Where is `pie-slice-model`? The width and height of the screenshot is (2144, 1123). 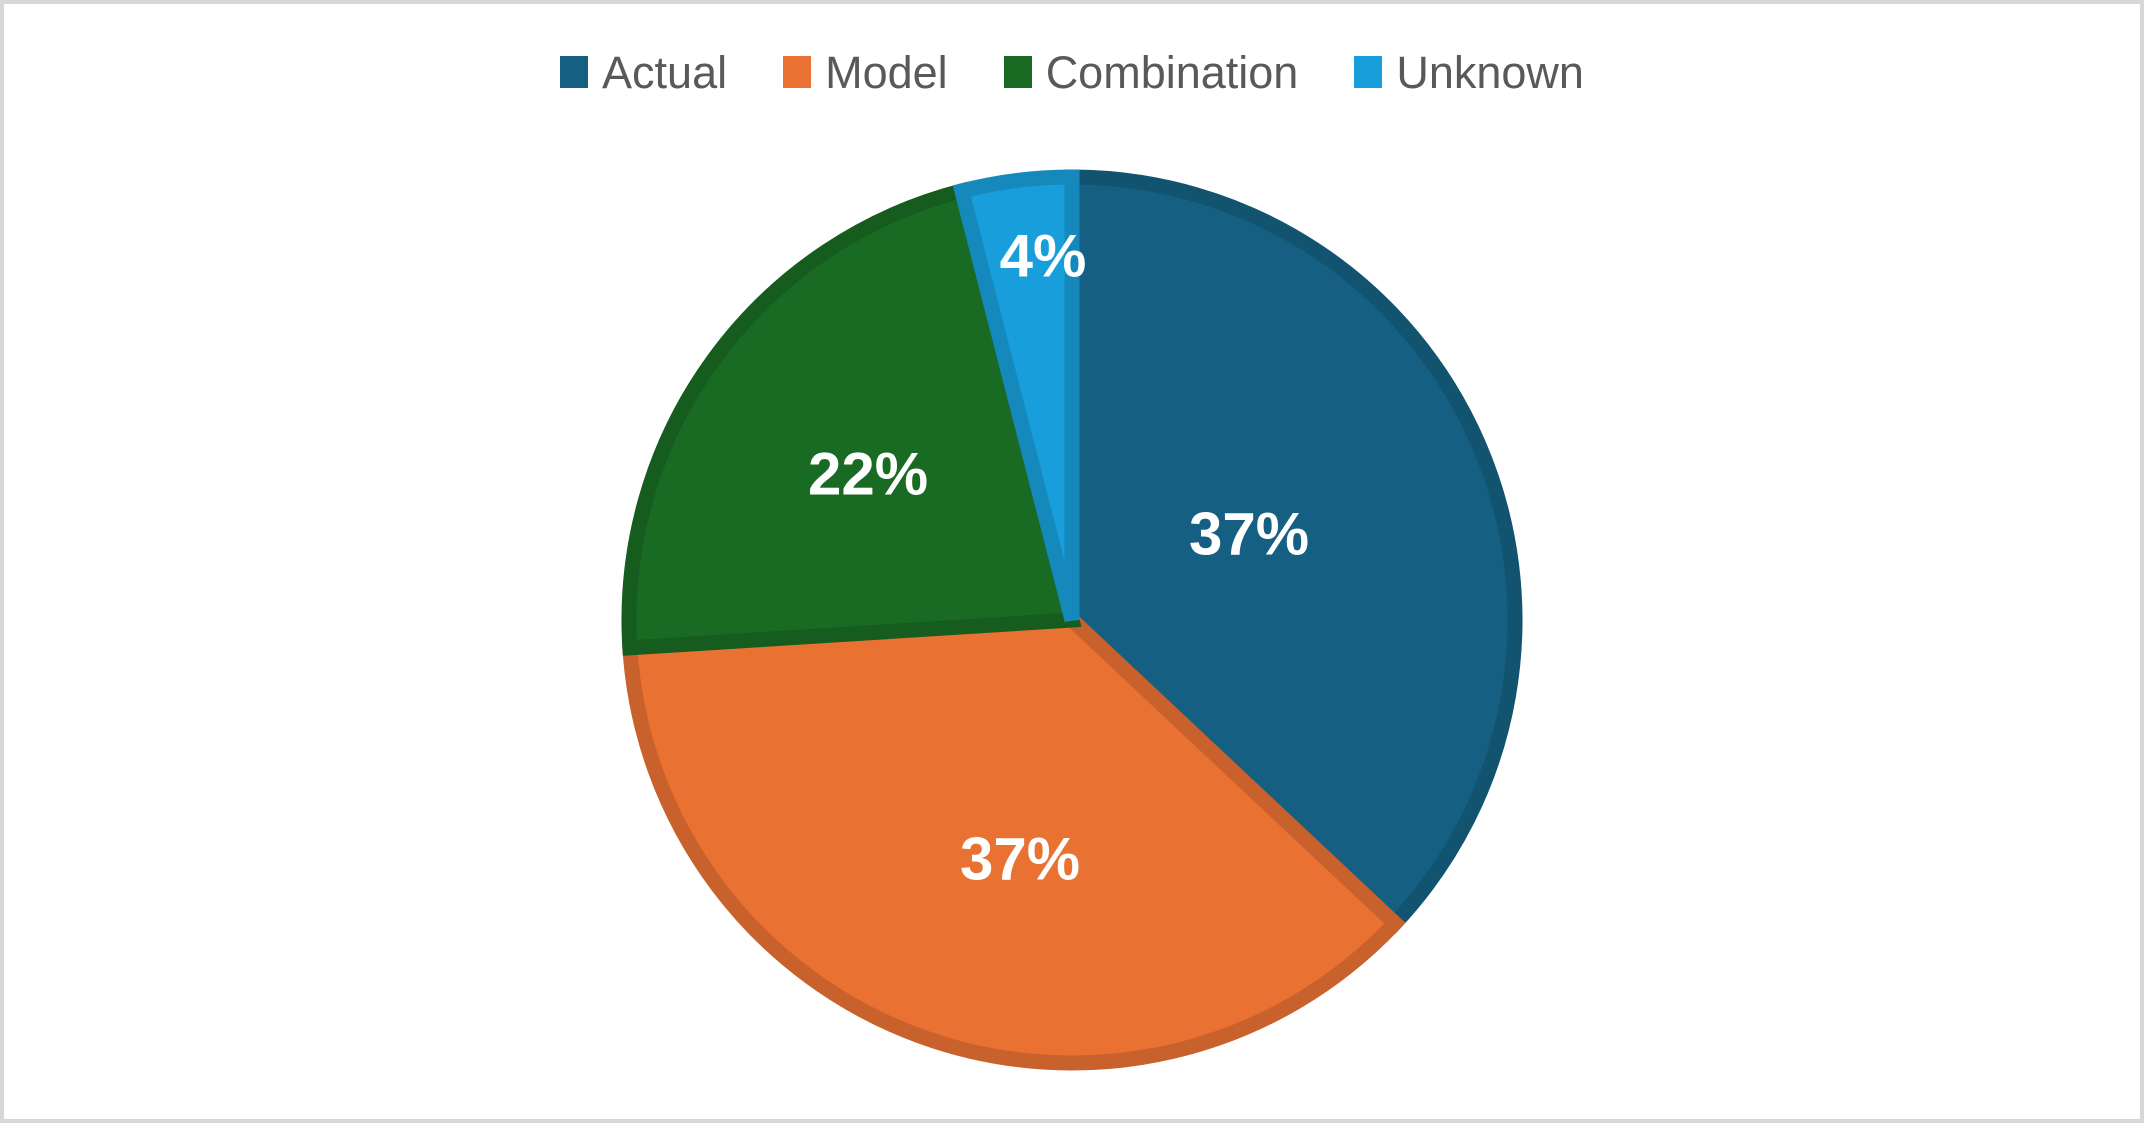
pie-slice-model is located at coordinates (1013, 841).